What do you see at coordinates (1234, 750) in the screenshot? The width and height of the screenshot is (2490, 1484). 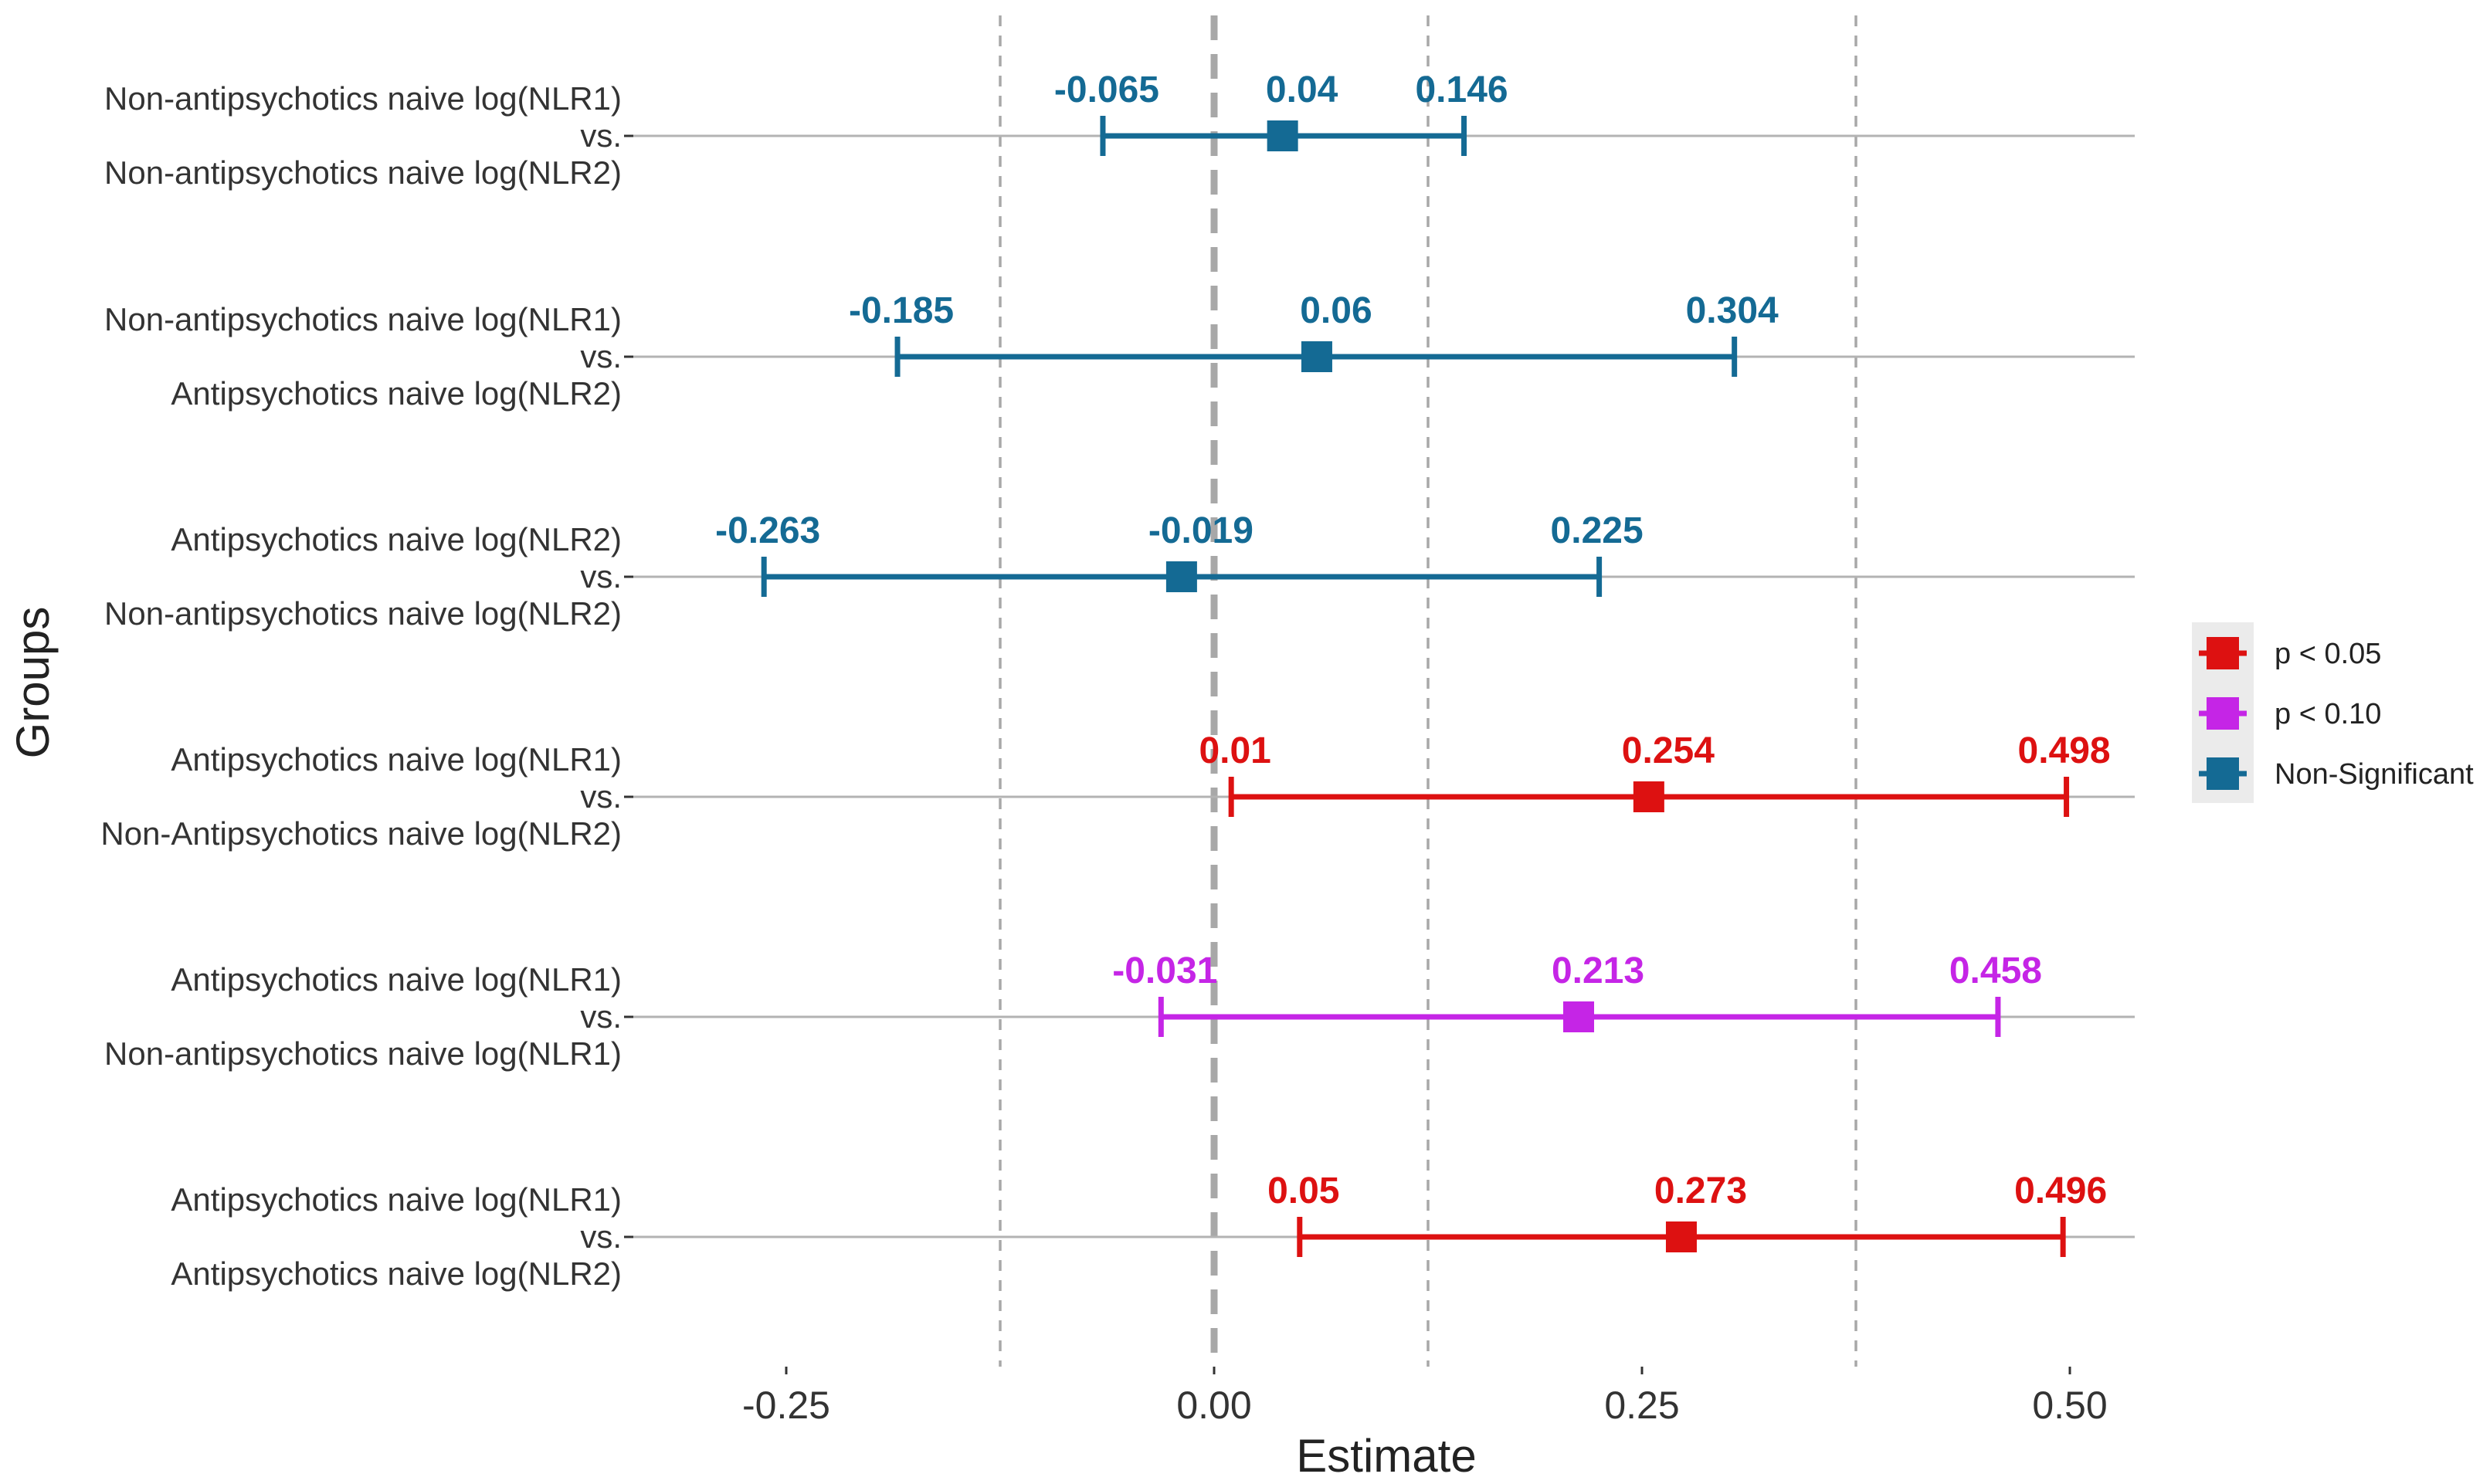 I see `ci-lower-label: 0.01` at bounding box center [1234, 750].